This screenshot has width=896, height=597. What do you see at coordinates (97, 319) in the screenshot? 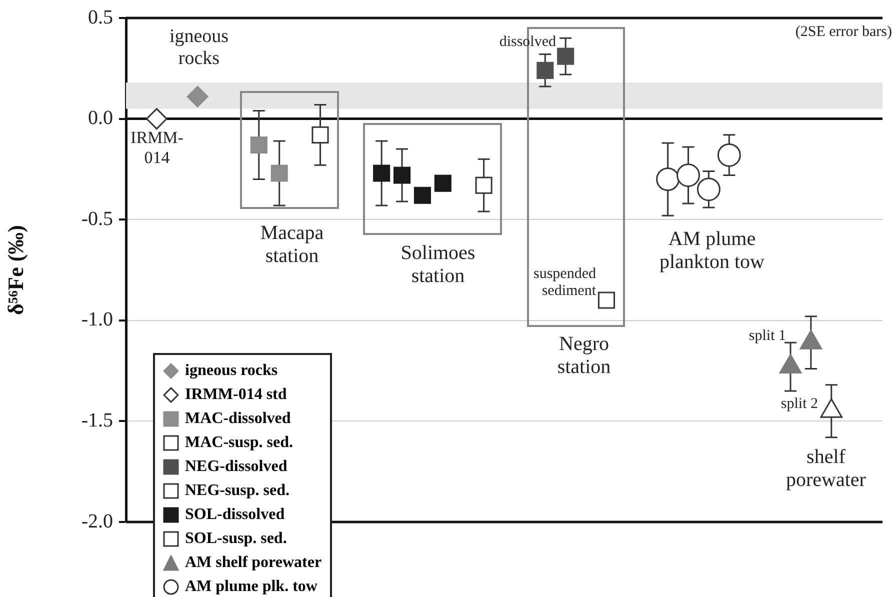
I see `y-tick-label: -1.0` at bounding box center [97, 319].